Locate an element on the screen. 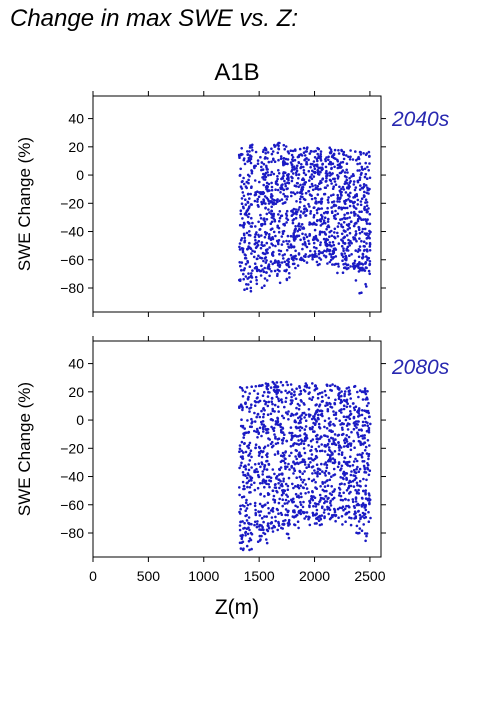 This screenshot has height=709, width=501. y-tick-label: −80 is located at coordinates (72, 288).